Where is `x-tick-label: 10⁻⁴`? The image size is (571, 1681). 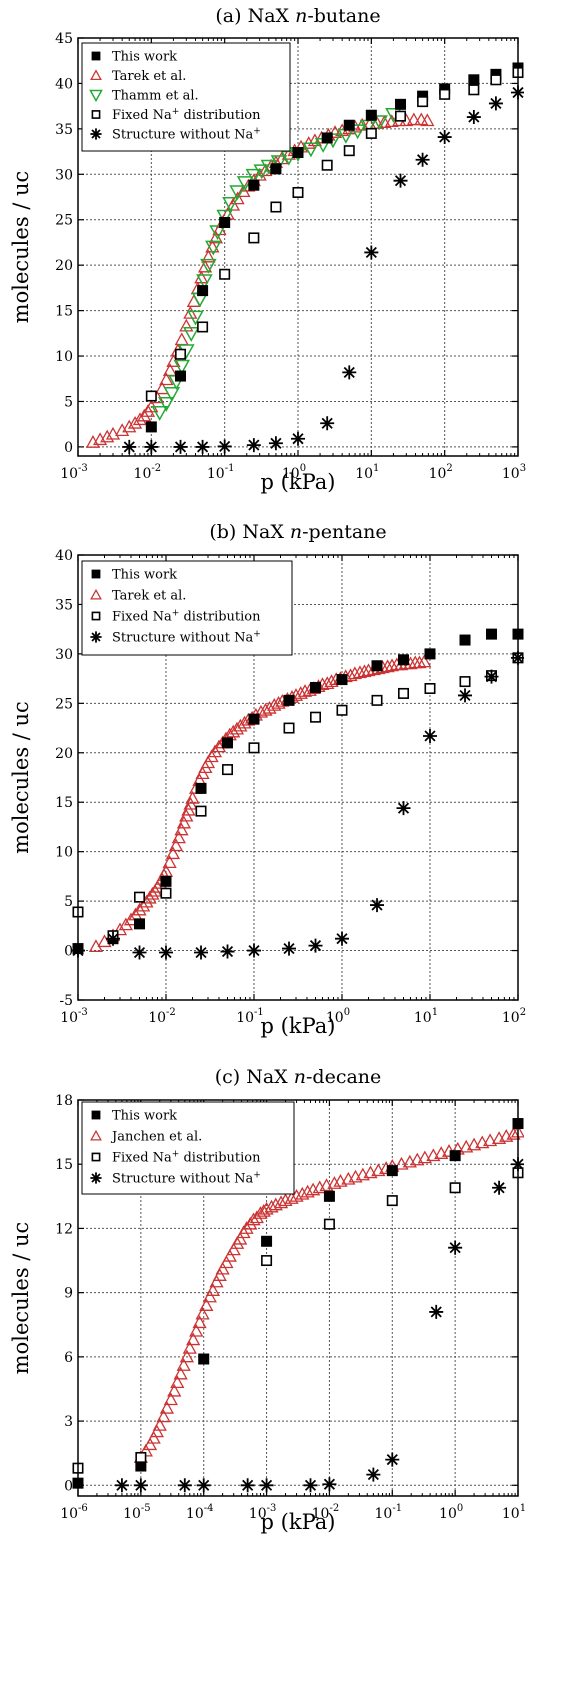 x-tick-label: 10⁻⁴ is located at coordinates (200, 1512).